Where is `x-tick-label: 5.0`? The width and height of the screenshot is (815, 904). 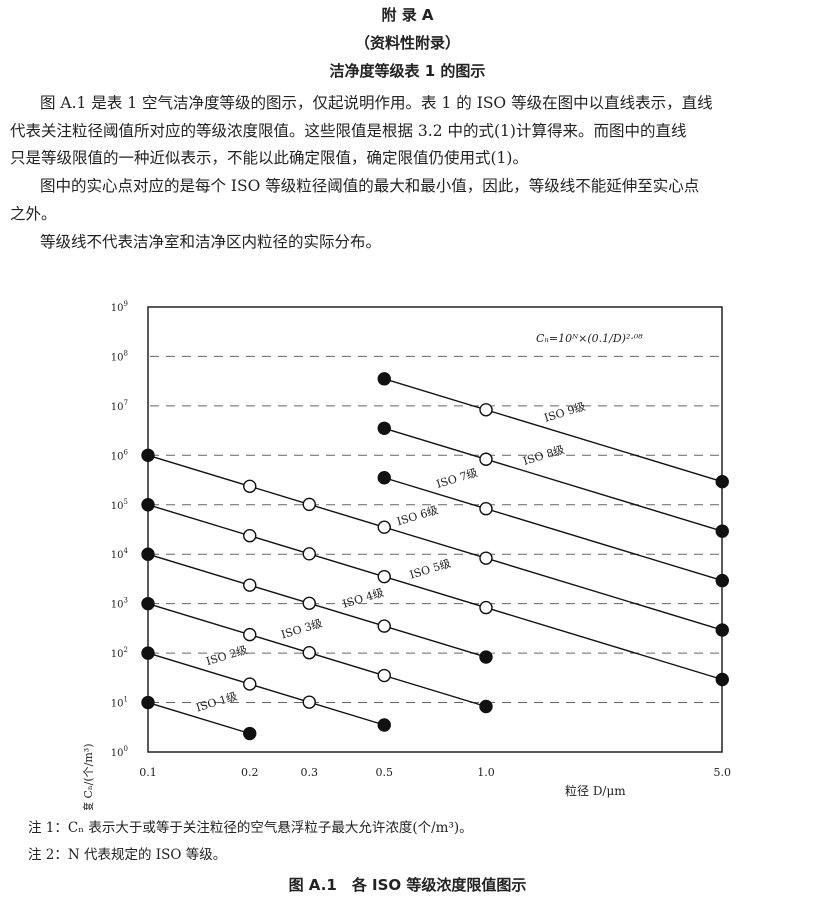 x-tick-label: 5.0 is located at coordinates (723, 772).